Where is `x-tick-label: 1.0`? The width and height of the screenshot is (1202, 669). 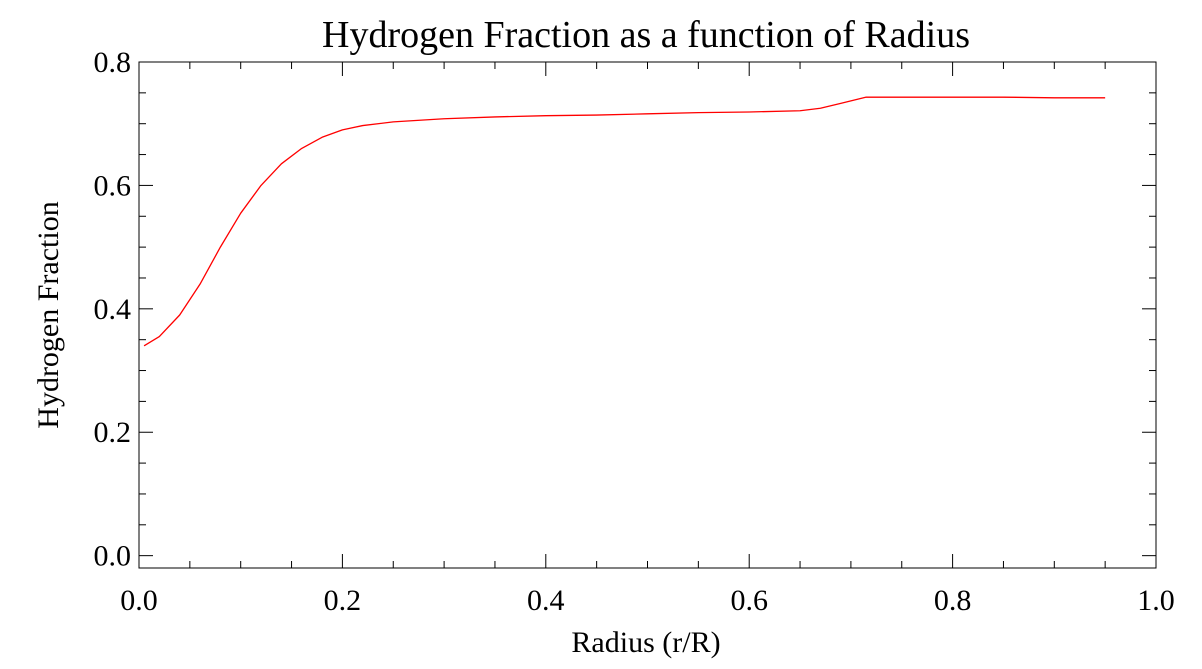
x-tick-label: 1.0 is located at coordinates (1156, 600).